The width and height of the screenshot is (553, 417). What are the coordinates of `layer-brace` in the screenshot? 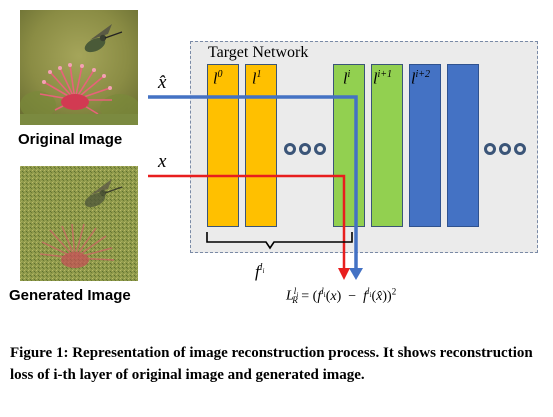 It's located at (279, 241).